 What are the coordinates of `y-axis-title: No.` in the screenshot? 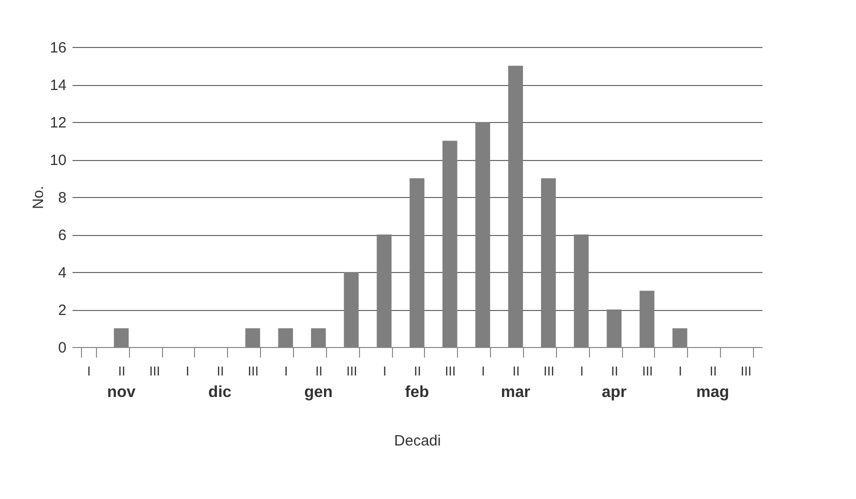 It's located at (38, 198).